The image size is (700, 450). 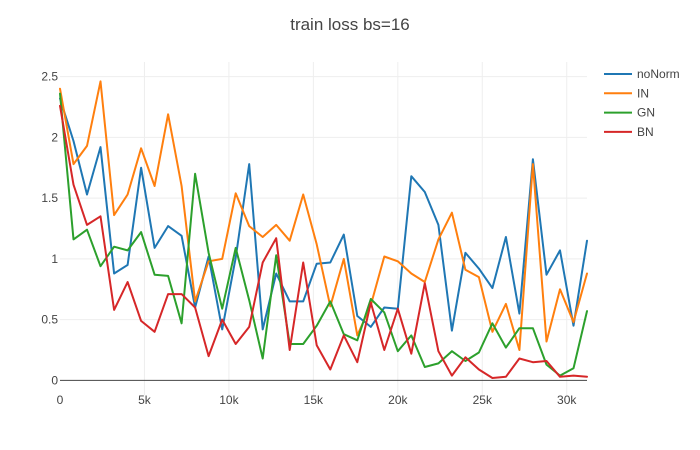 I want to click on legend-label: IN, so click(x=643, y=93).